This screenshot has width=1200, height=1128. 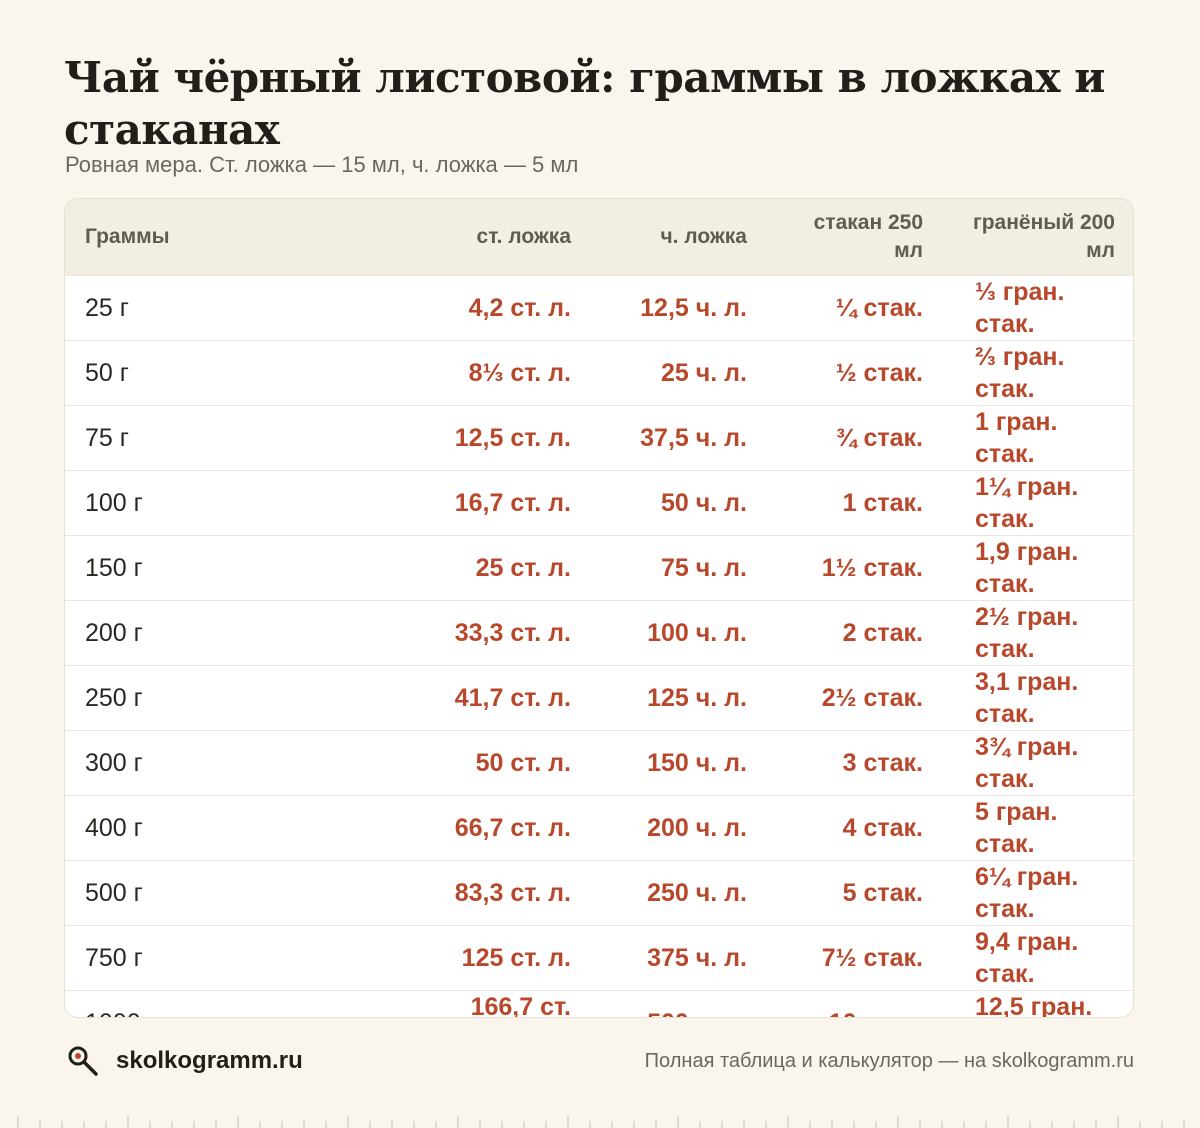 What do you see at coordinates (853, 1004) in the screenshot?
I see `cell-glass: 10 стак.` at bounding box center [853, 1004].